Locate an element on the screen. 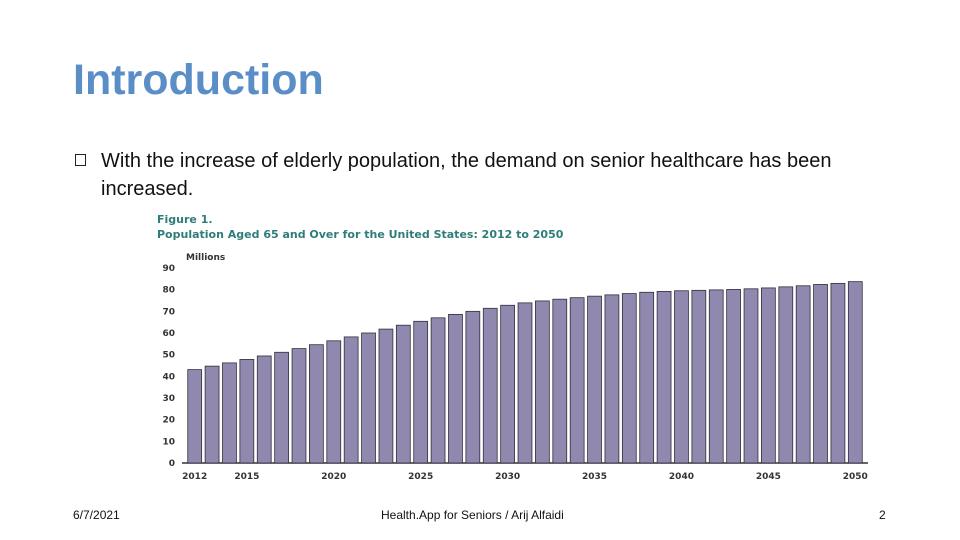 The width and height of the screenshot is (960, 540). footer-date: 6/7/2021 is located at coordinates (96, 515).